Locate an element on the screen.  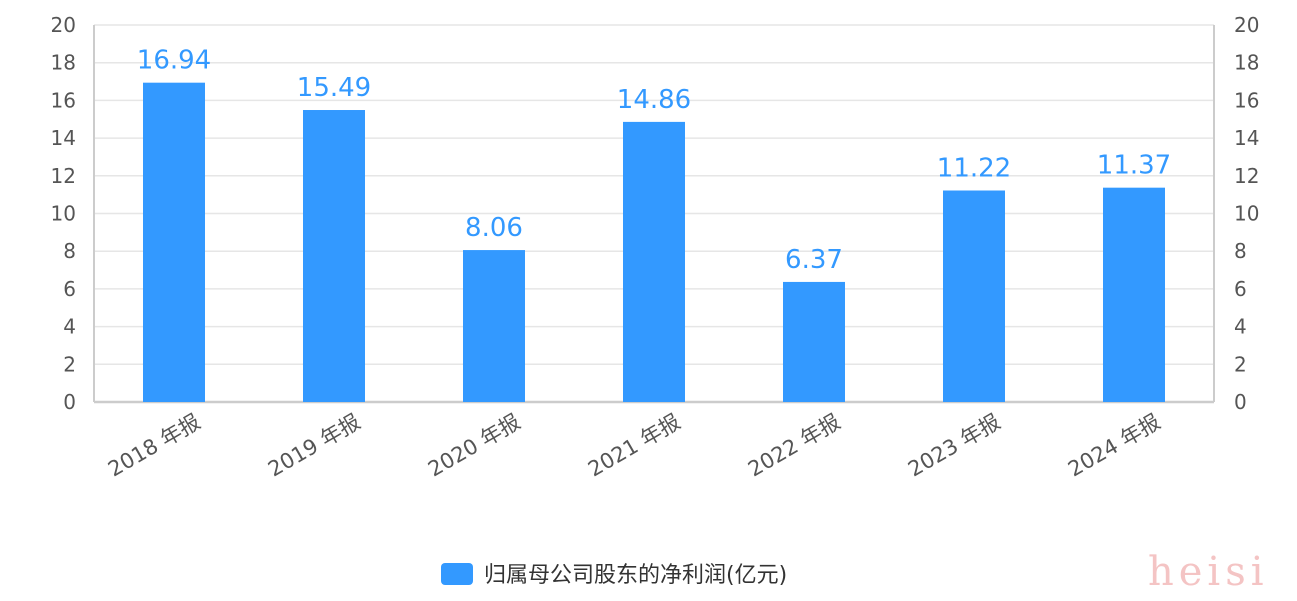
y-tick-label-left: 8 is located at coordinates (69, 251).